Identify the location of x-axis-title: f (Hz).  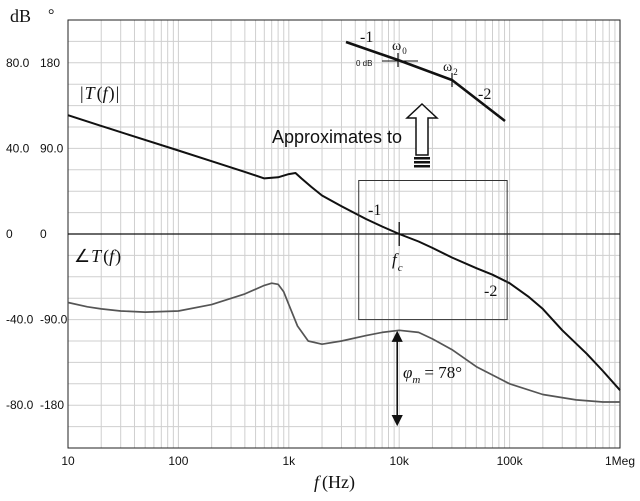
(334, 482).